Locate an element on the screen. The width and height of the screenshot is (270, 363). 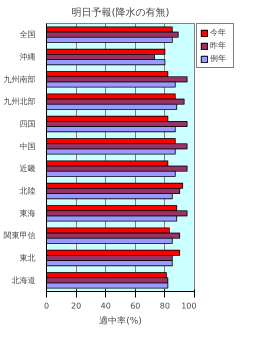
x-tick-label: 0 is located at coordinates (47, 306).